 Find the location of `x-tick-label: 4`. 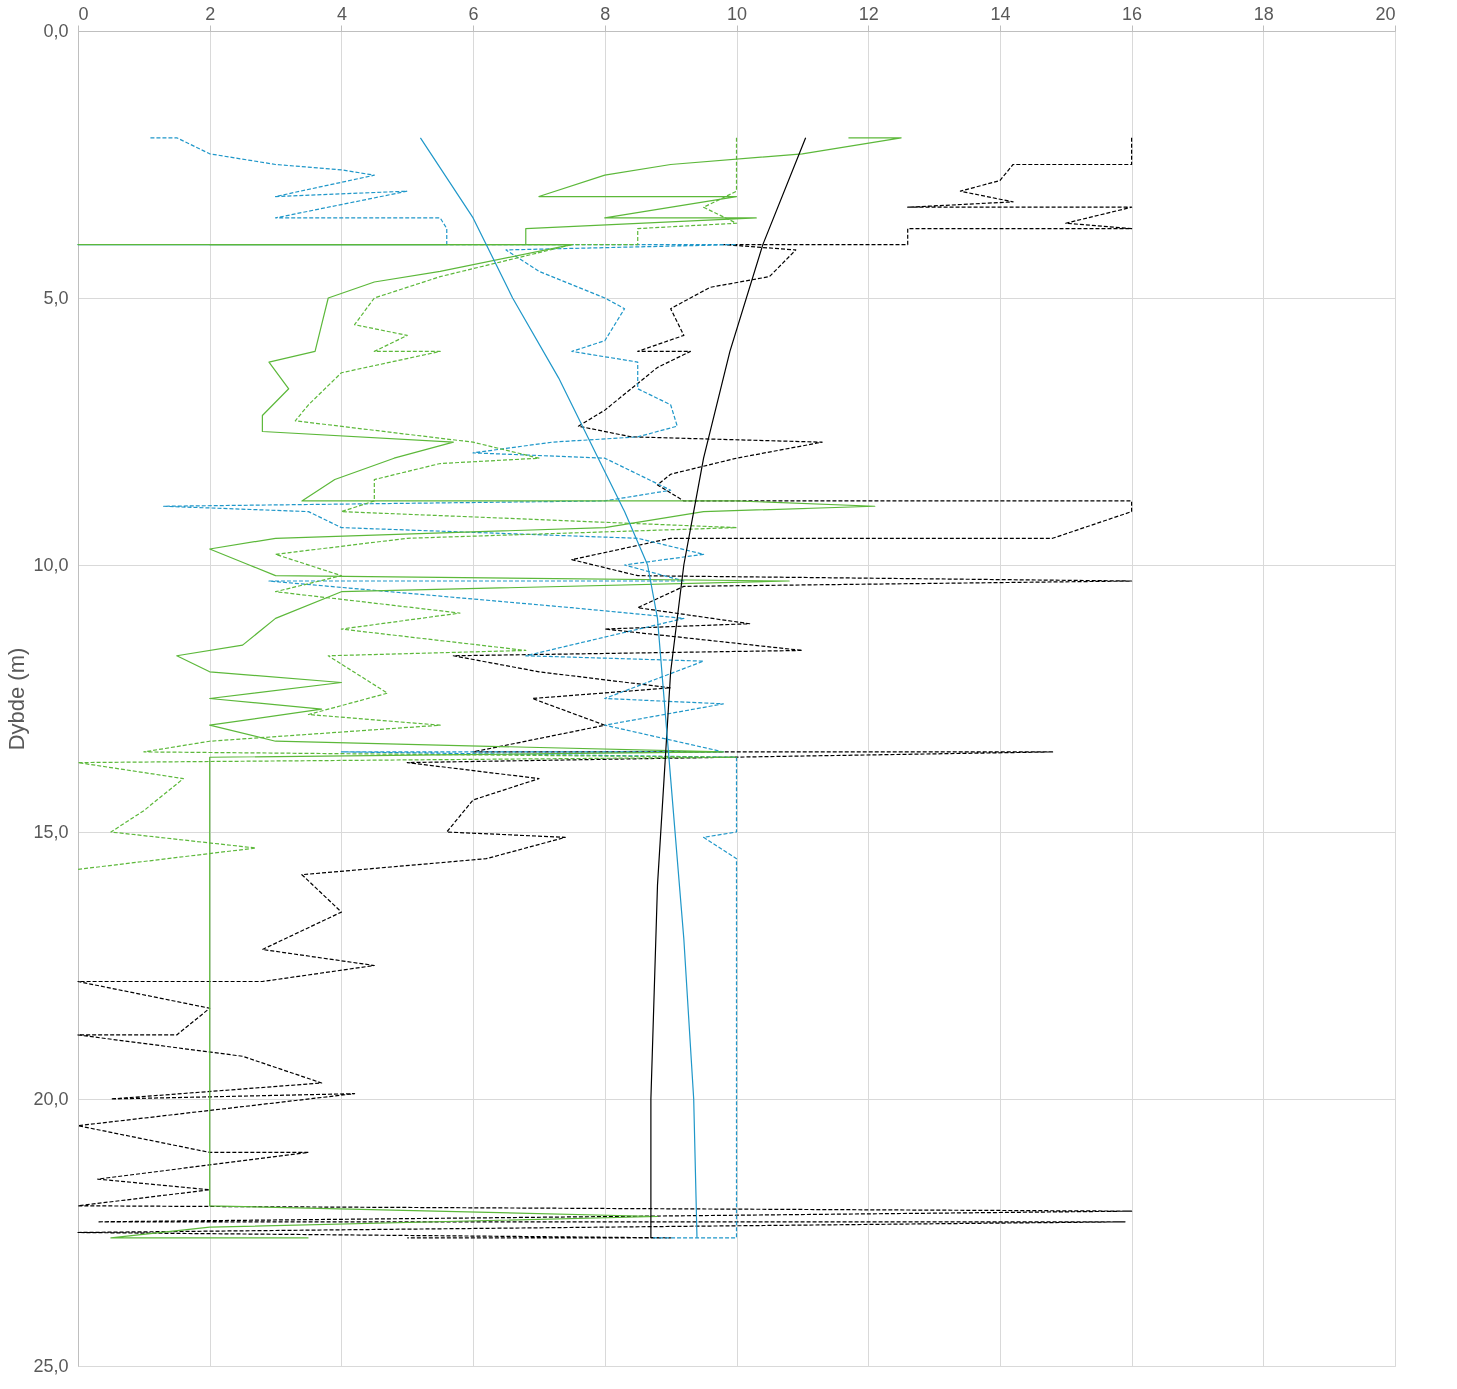

x-tick-label: 4 is located at coordinates (341, 13).